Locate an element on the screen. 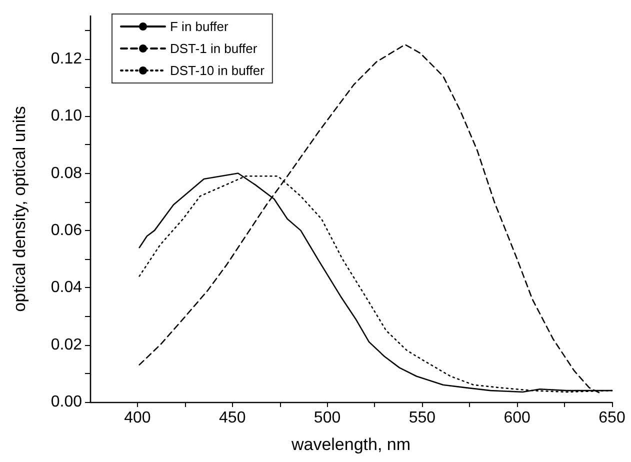 This screenshot has width=631, height=462. x-tick-label: 500 is located at coordinates (327, 418).